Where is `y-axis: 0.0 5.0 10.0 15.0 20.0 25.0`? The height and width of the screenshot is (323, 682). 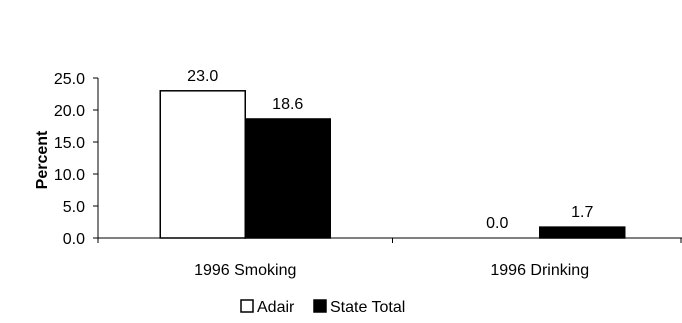 y-axis: 0.0 5.0 10.0 15.0 20.0 25.0 is located at coordinates (76, 159).